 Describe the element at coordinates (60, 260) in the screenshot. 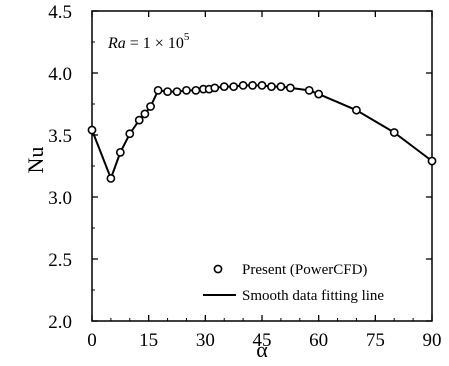

I see `y-tick-label: 2.5` at that location.